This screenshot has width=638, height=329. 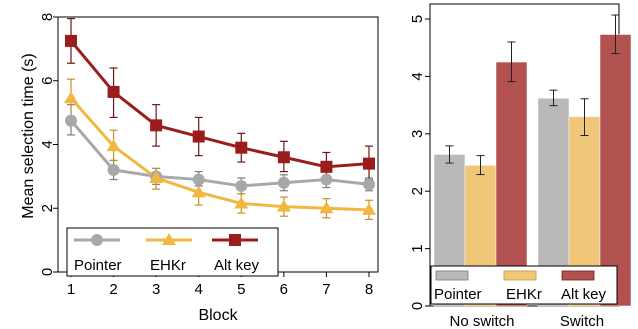 What do you see at coordinates (113, 289) in the screenshot?
I see `line-chart-x-tick-label: 2` at bounding box center [113, 289].